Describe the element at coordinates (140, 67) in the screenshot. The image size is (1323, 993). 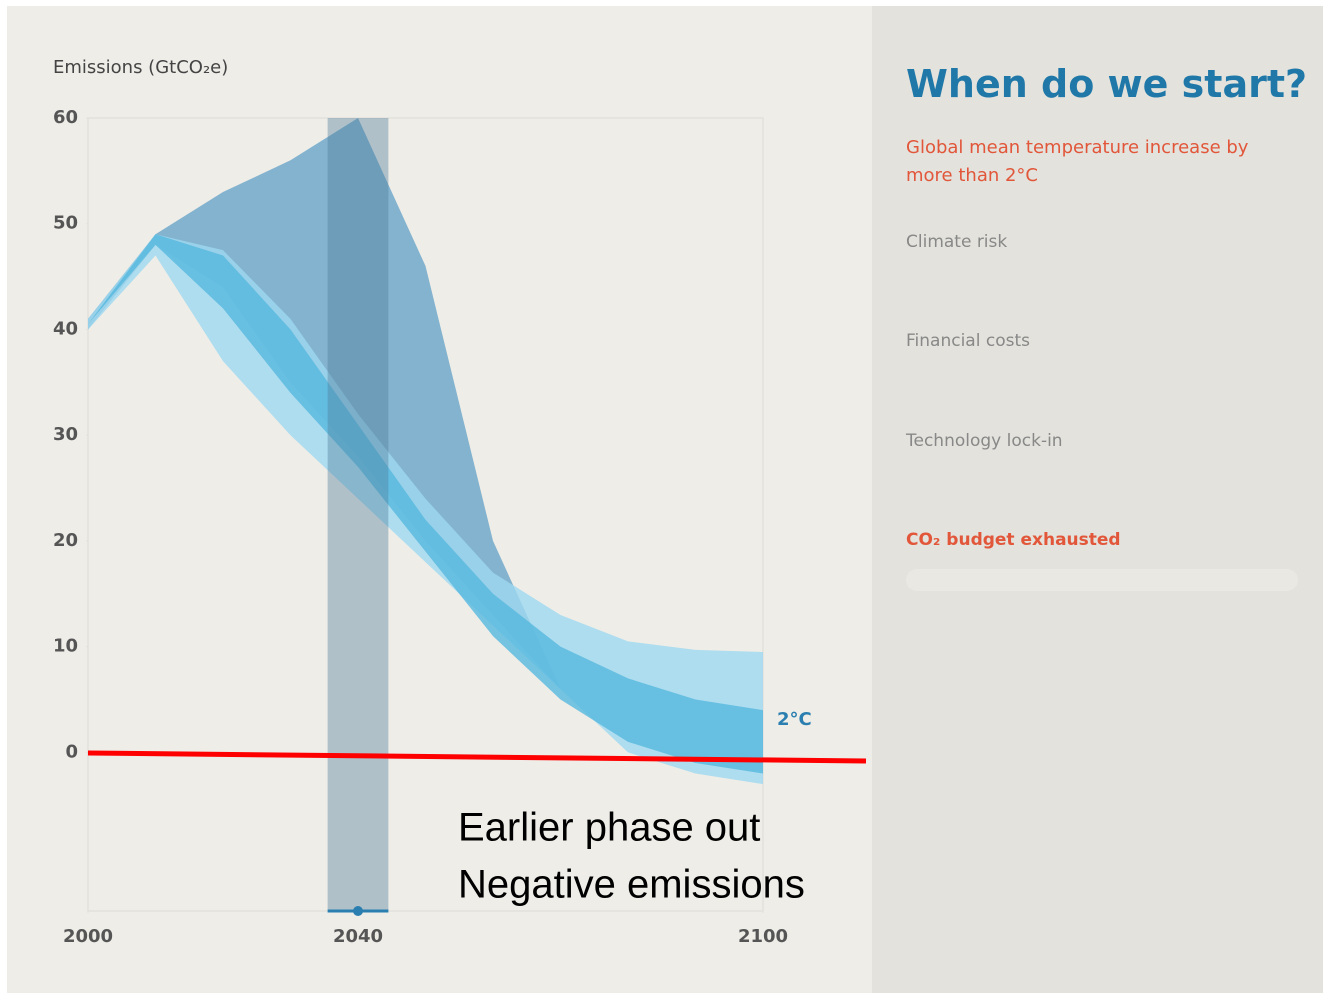
I see `y-axis-label: Emissions (GtCO₂e)` at that location.